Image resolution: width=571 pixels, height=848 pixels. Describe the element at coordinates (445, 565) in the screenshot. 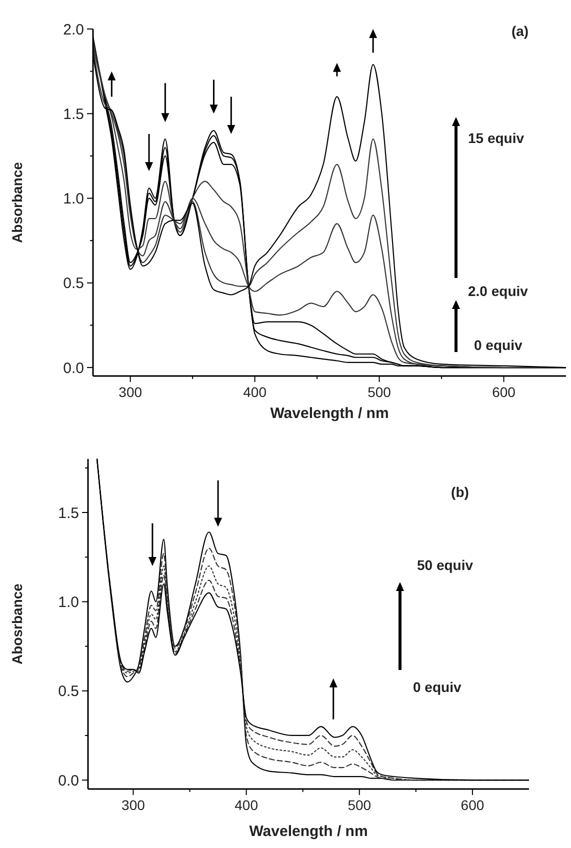

I see `annotation: 50 equiv` at that location.